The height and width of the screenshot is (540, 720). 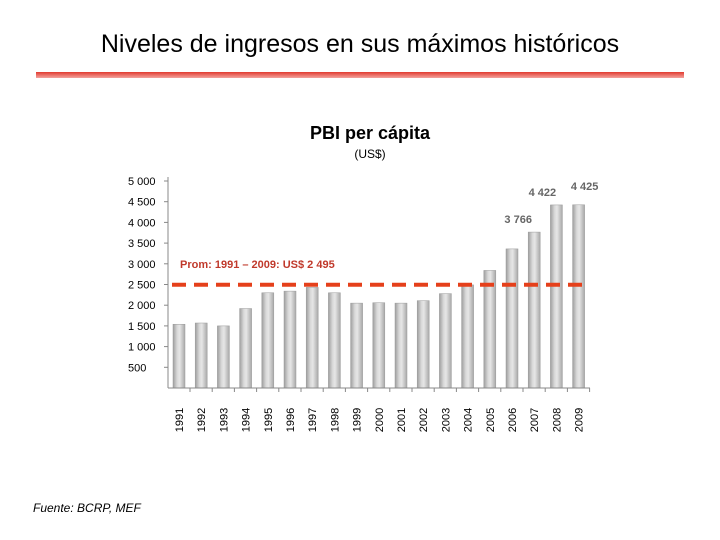 I want to click on x-tick-label: 2003, so click(x=446, y=420).